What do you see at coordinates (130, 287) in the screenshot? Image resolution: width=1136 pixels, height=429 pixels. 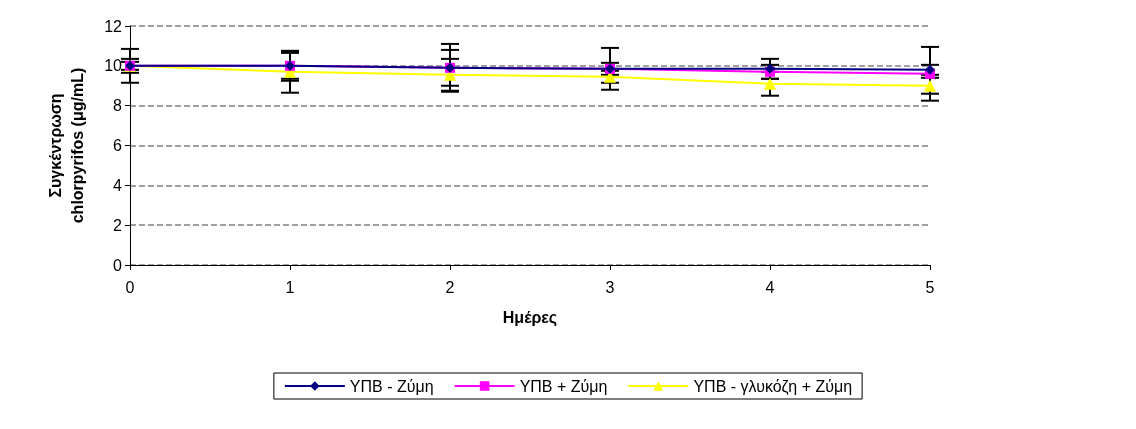 I see `x-tick-label: 0` at bounding box center [130, 287].